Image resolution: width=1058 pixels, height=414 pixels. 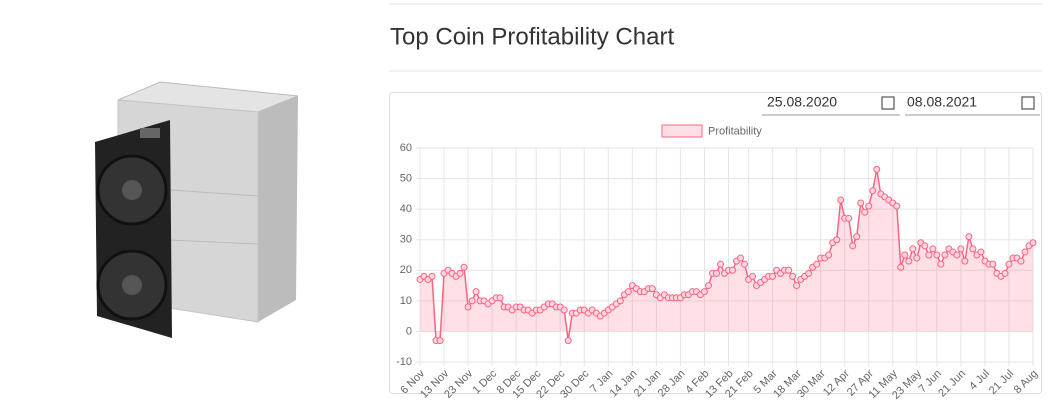 What do you see at coordinates (406, 240) in the screenshot?
I see `y-tick-label: 30` at bounding box center [406, 240].